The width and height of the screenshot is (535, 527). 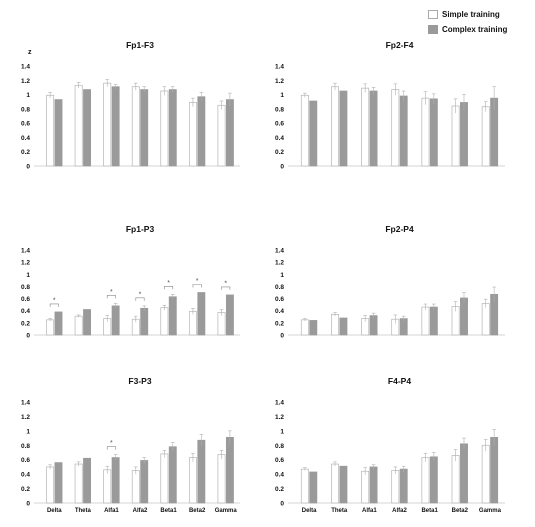 What do you see at coordinates (471, 14) in the screenshot?
I see `legend-label-simple: Simple training` at bounding box center [471, 14].